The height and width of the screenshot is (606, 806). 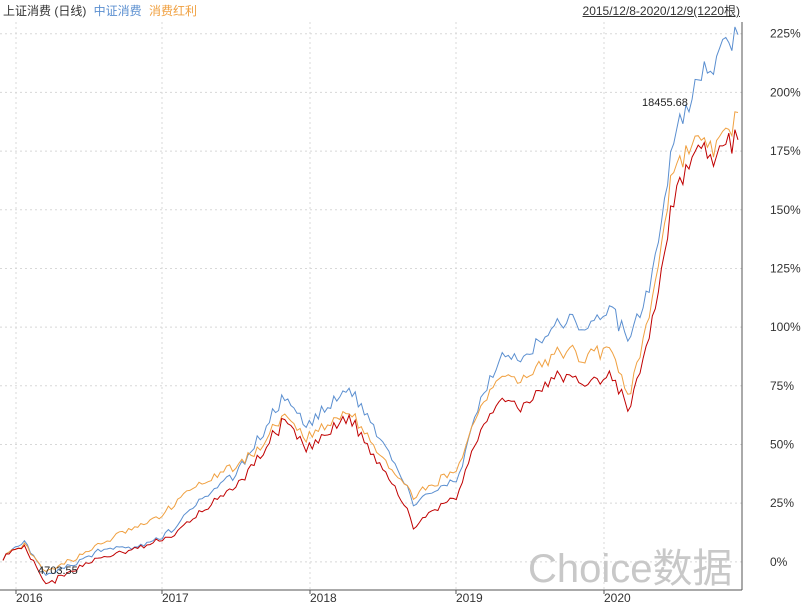 What do you see at coordinates (661, 11) in the screenshot?
I see `date-range: 2015/12/8-2020/12/9(1220根)` at bounding box center [661, 11].